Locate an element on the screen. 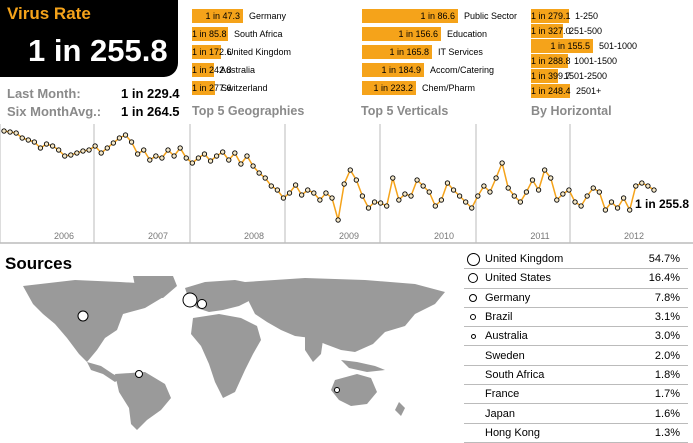 The height and width of the screenshot is (443, 693). virus-rate-panel: Virus Rate 1 in 255.8 is located at coordinates (89, 38).